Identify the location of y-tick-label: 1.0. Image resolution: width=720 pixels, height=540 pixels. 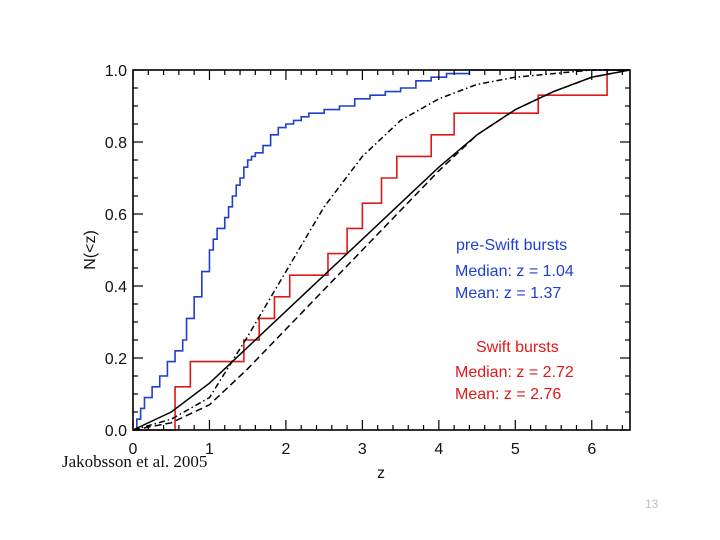
(116, 71).